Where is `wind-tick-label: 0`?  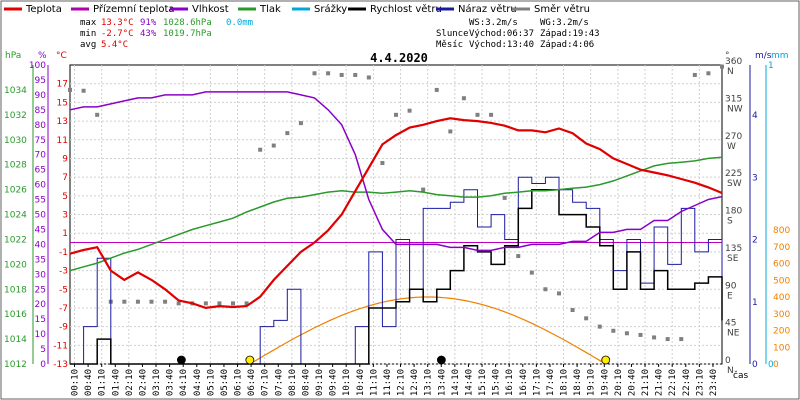 wind-tick-label: 0 is located at coordinates (755, 365).